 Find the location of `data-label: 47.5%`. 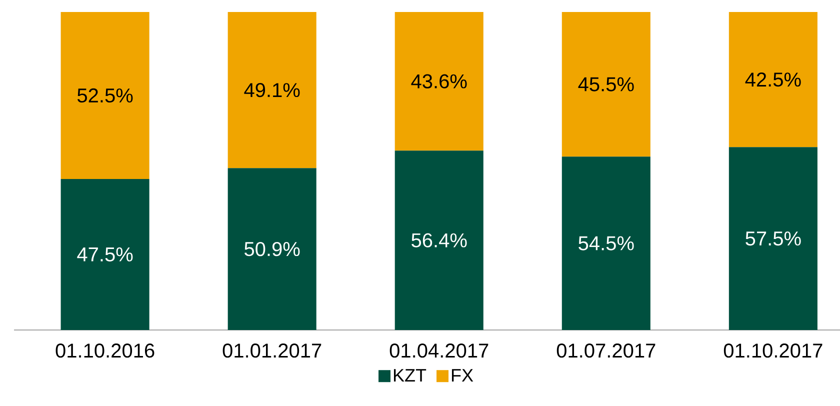

data-label: 47.5% is located at coordinates (105, 254).